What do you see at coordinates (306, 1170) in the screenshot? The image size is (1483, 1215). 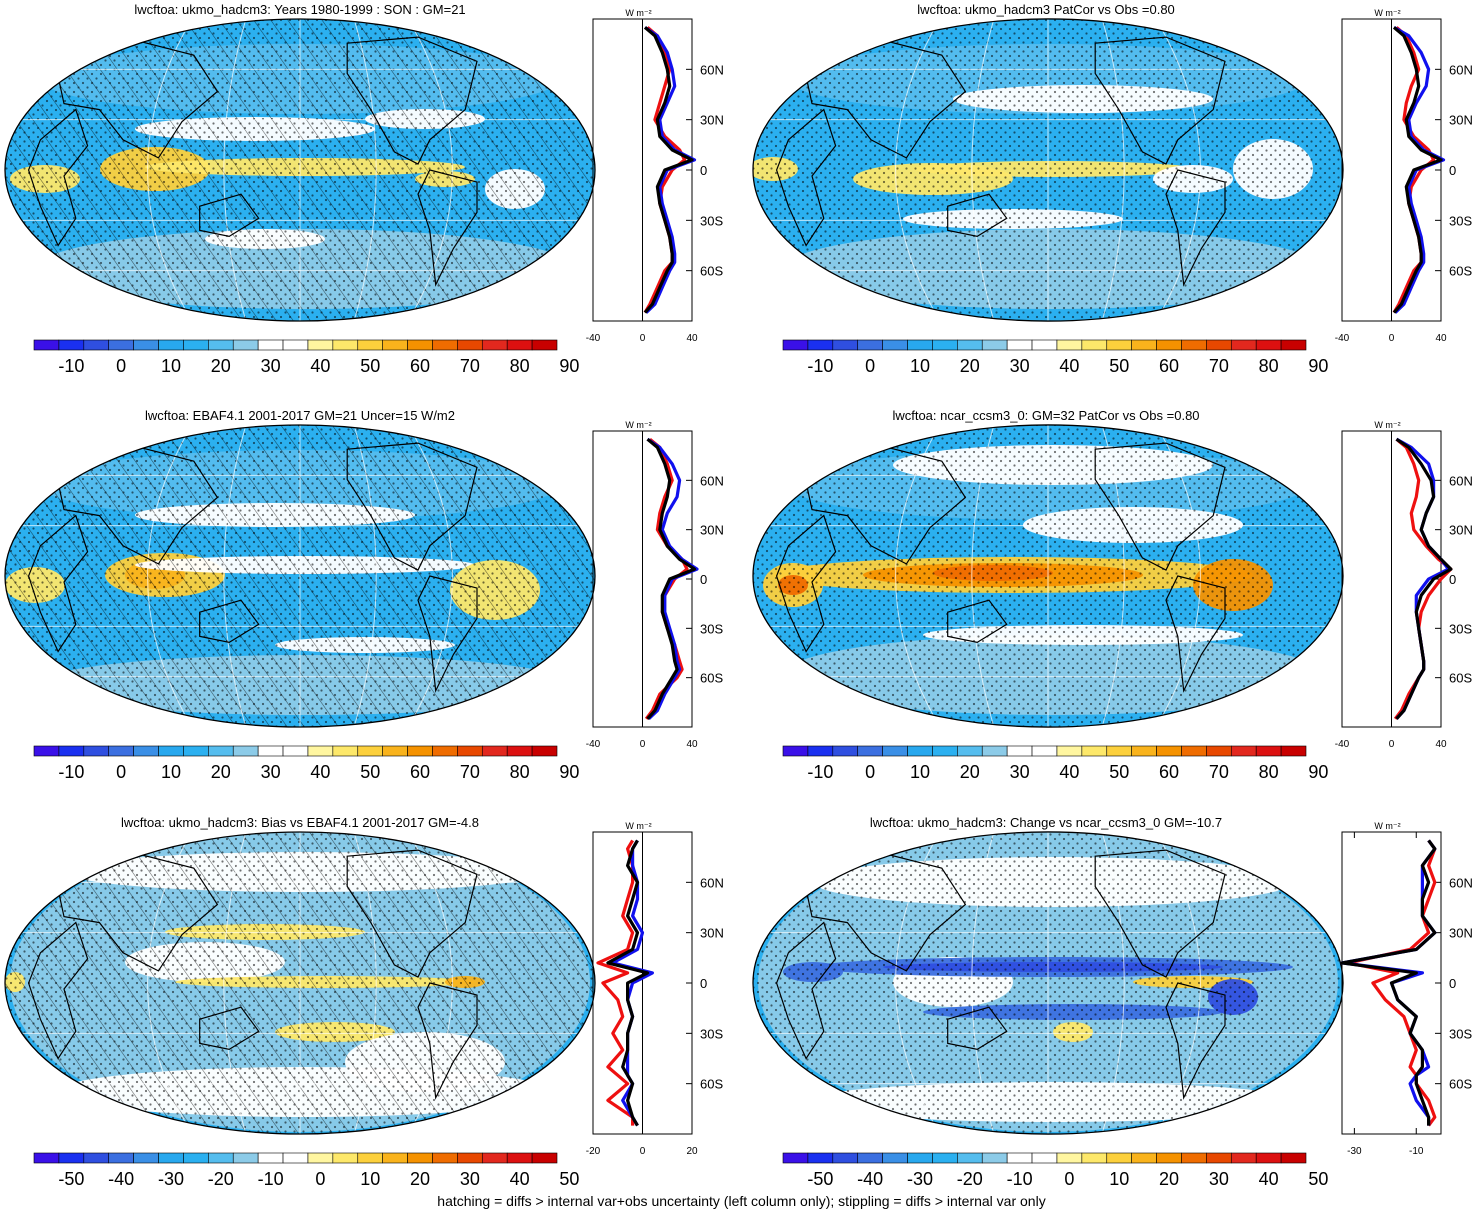 I see `colorbar: -50 -40 -30 -20 -10 0 10 20 30 40 50` at bounding box center [306, 1170].